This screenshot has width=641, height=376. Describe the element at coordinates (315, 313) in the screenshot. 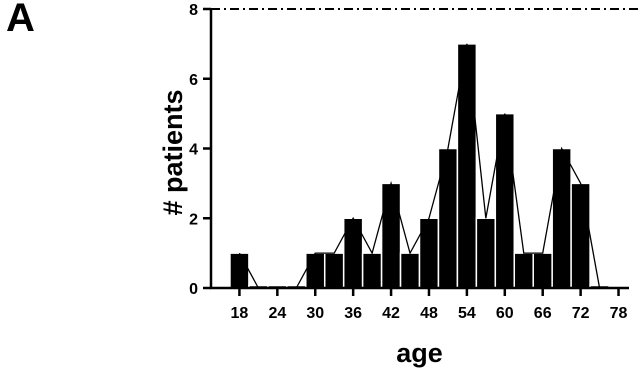

I see `x-tick-label-30: 30` at that location.